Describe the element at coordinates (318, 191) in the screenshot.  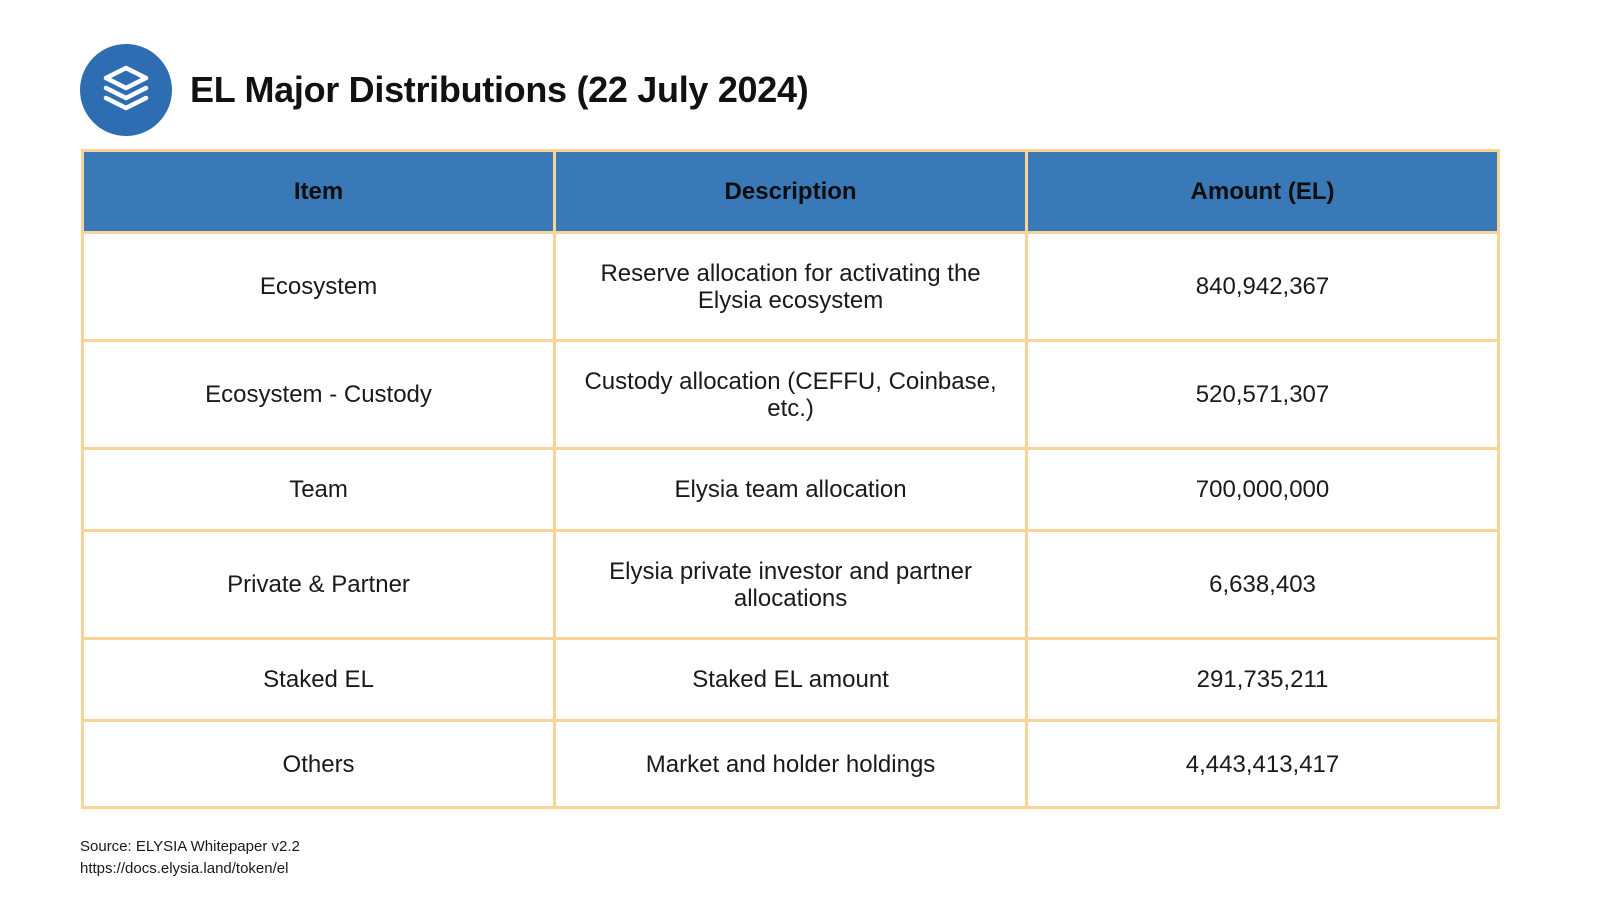
I see `column-header-item: Item` at that location.